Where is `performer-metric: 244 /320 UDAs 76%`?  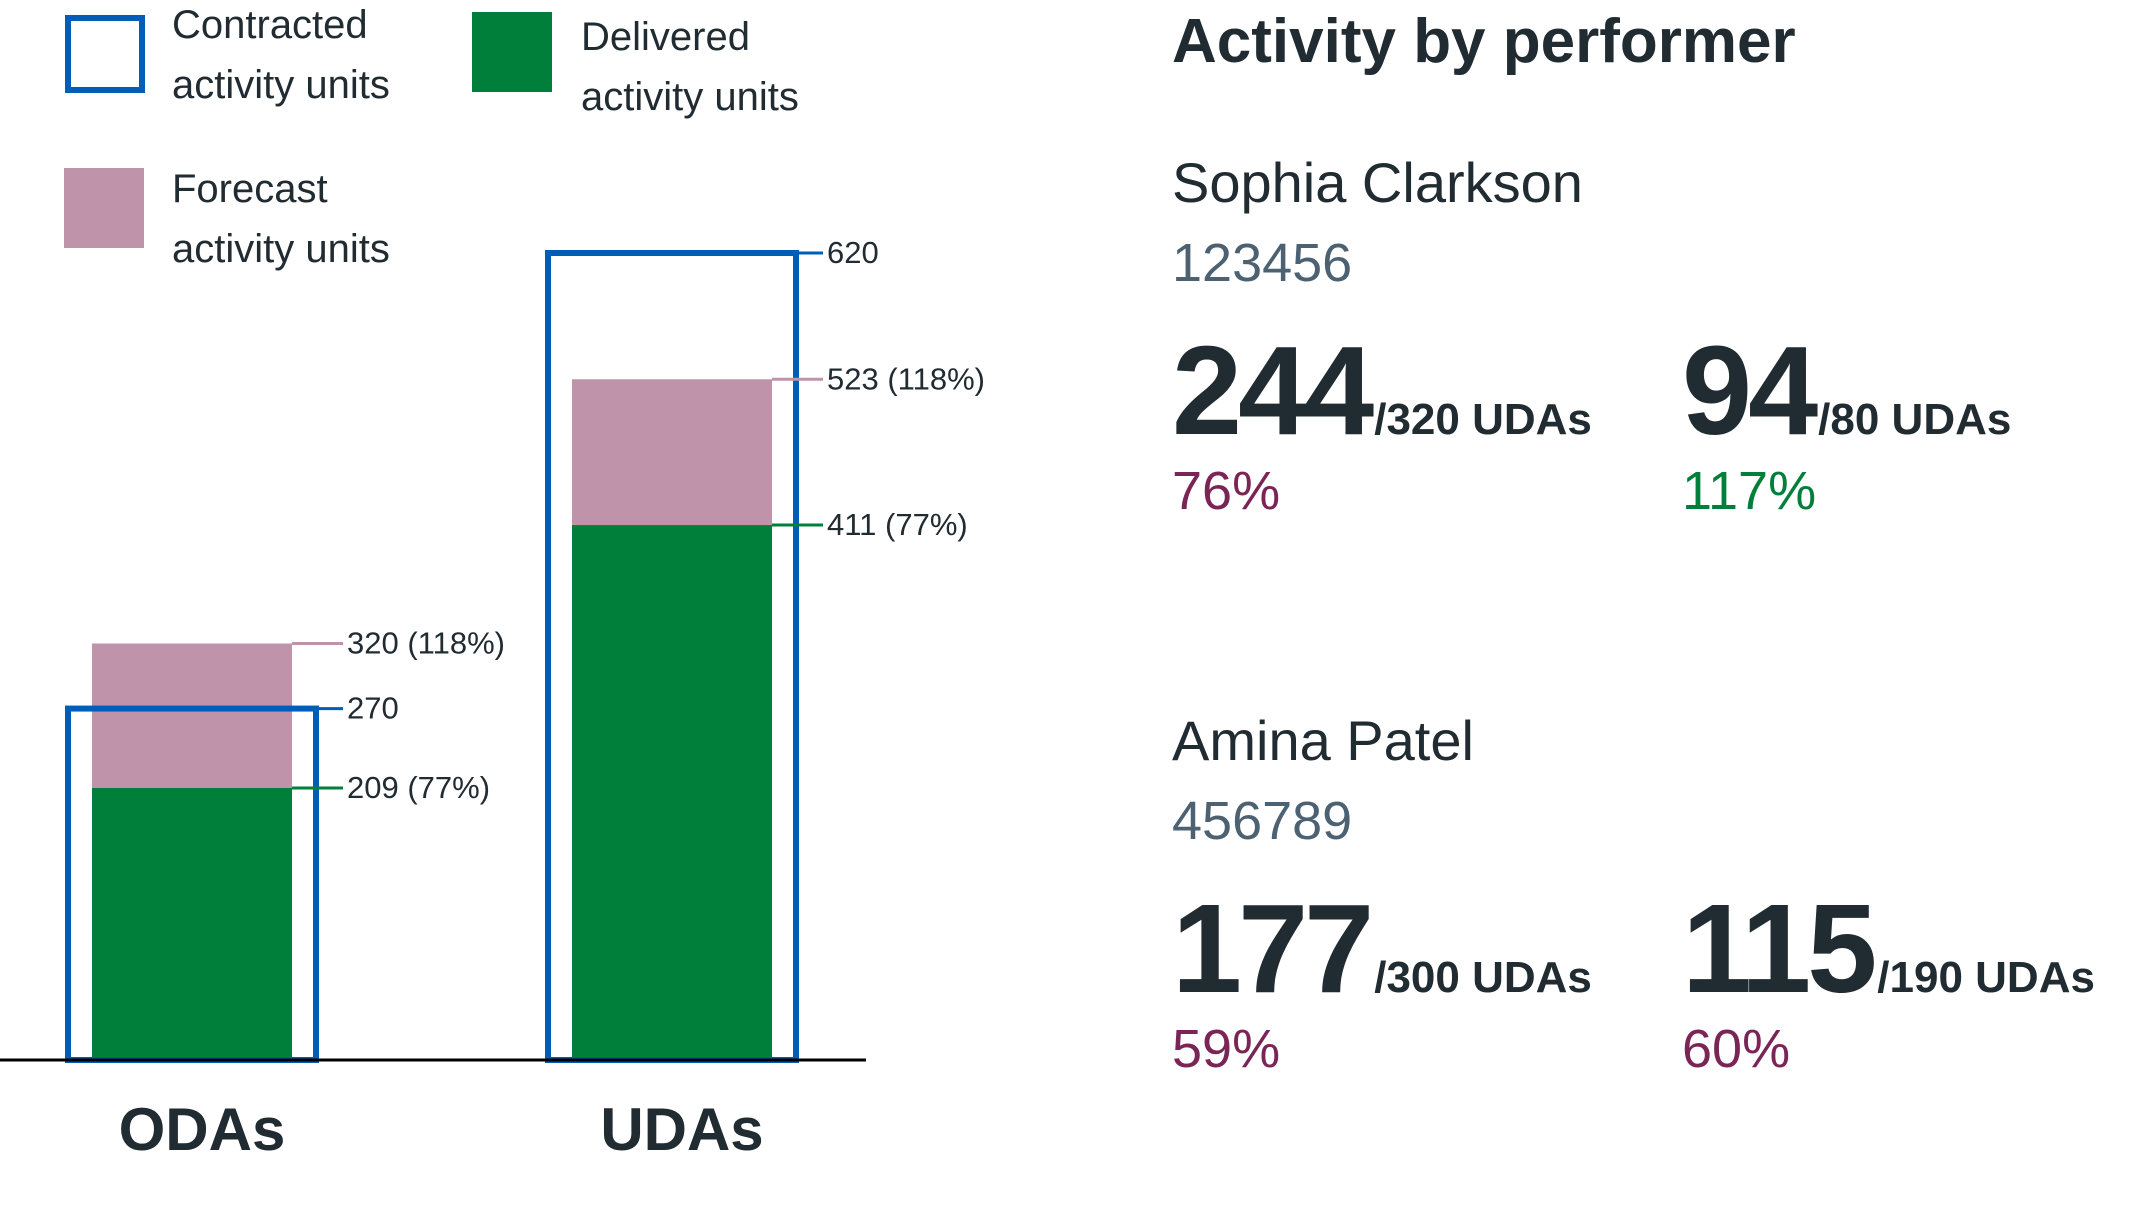 performer-metric: 244 /320 UDAs 76% is located at coordinates (1382, 425).